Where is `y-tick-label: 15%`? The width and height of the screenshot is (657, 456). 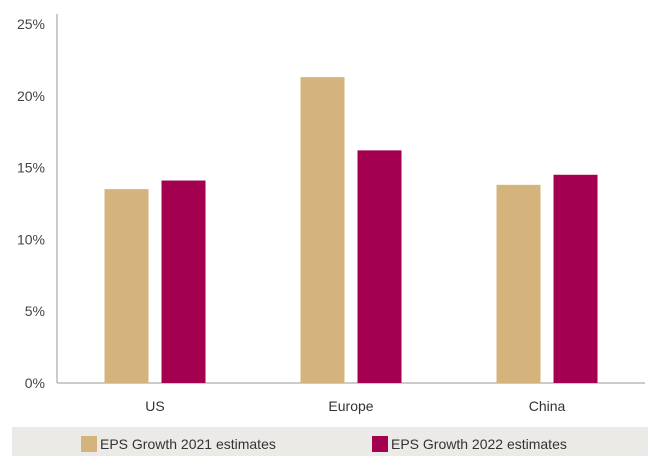 y-tick-label: 15% is located at coordinates (31, 168).